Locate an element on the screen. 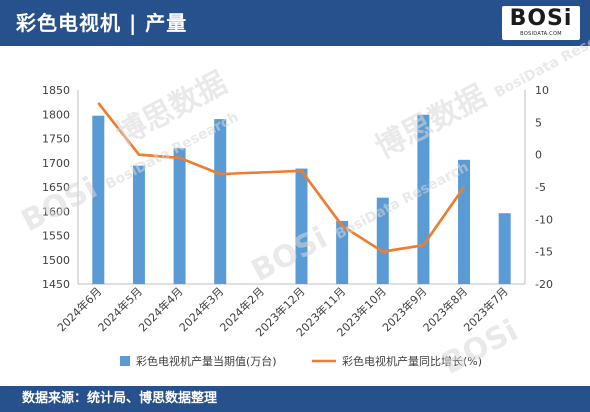 This screenshot has width=590, height=412. brand-logo: BOSi BOSIDATA.COM is located at coordinates (541, 23).